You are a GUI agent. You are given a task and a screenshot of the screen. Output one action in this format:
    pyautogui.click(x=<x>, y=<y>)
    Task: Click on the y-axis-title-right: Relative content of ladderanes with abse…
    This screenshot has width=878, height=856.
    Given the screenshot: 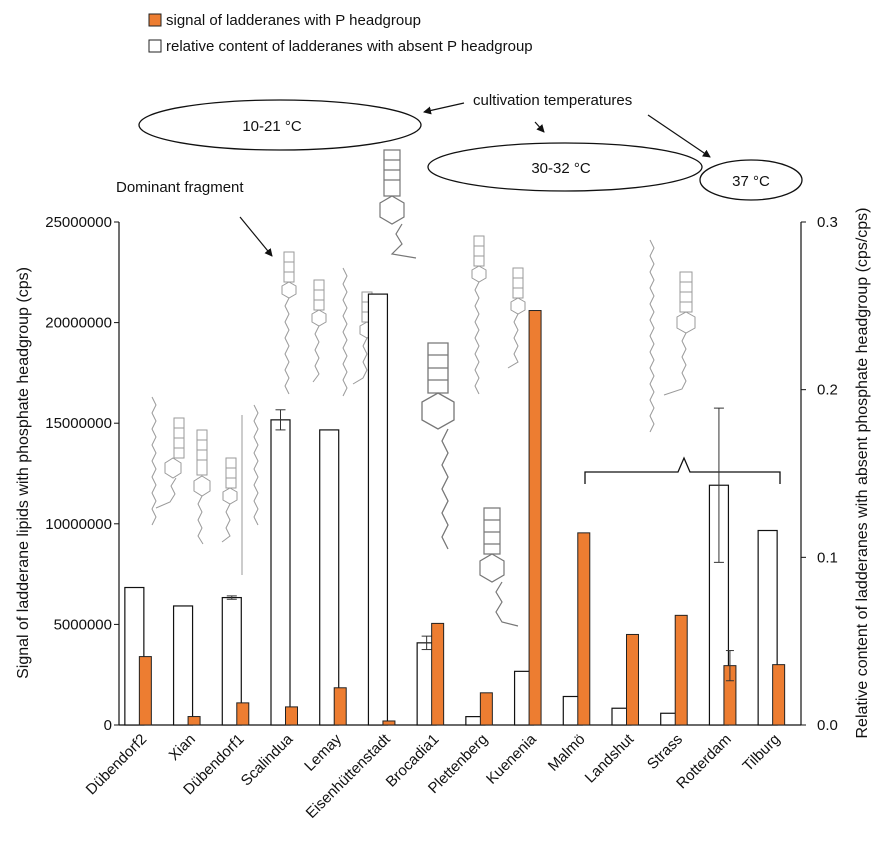 What is the action you would take?
    pyautogui.click(x=862, y=472)
    